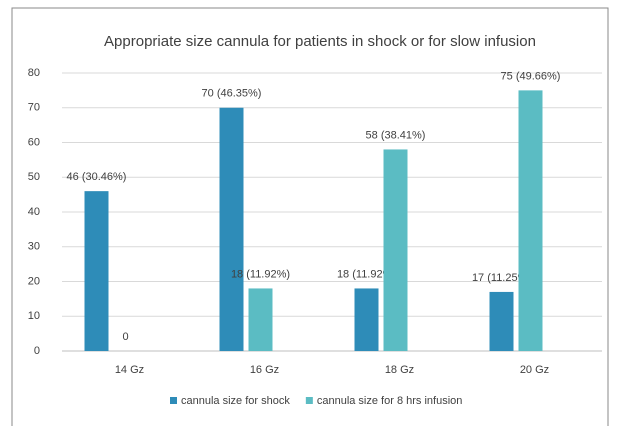 The width and height of the screenshot is (620, 426). What do you see at coordinates (37, 351) in the screenshot?
I see `y-tick-label: 0` at bounding box center [37, 351].